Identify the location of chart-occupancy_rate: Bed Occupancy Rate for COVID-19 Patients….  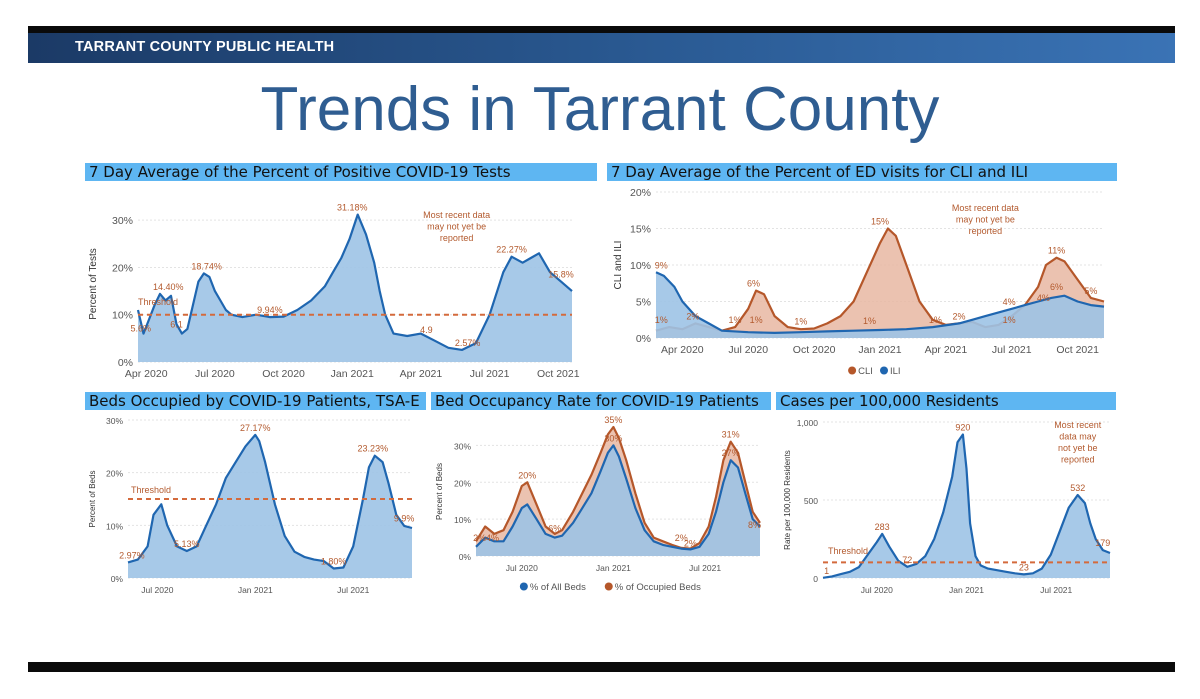
(601, 492).